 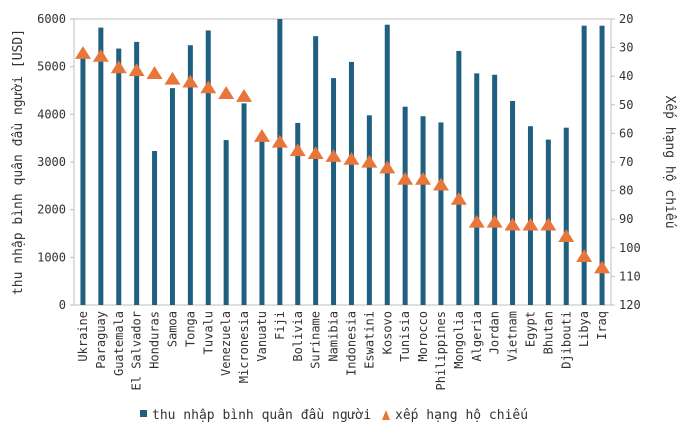 What do you see at coordinates (262, 336) in the screenshot?
I see `x-tick-label: Vanuatu` at bounding box center [262, 336].